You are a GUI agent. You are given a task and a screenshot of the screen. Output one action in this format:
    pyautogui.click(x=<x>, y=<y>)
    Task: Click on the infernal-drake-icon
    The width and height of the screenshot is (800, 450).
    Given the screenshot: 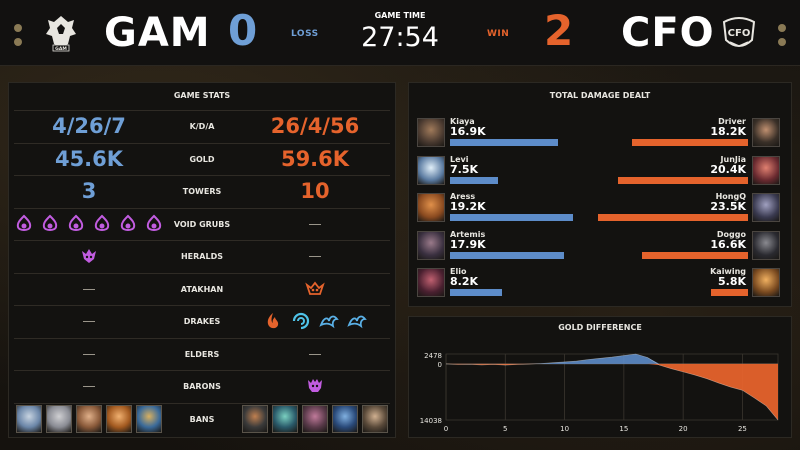 What is the action you would take?
    pyautogui.click(x=273, y=321)
    